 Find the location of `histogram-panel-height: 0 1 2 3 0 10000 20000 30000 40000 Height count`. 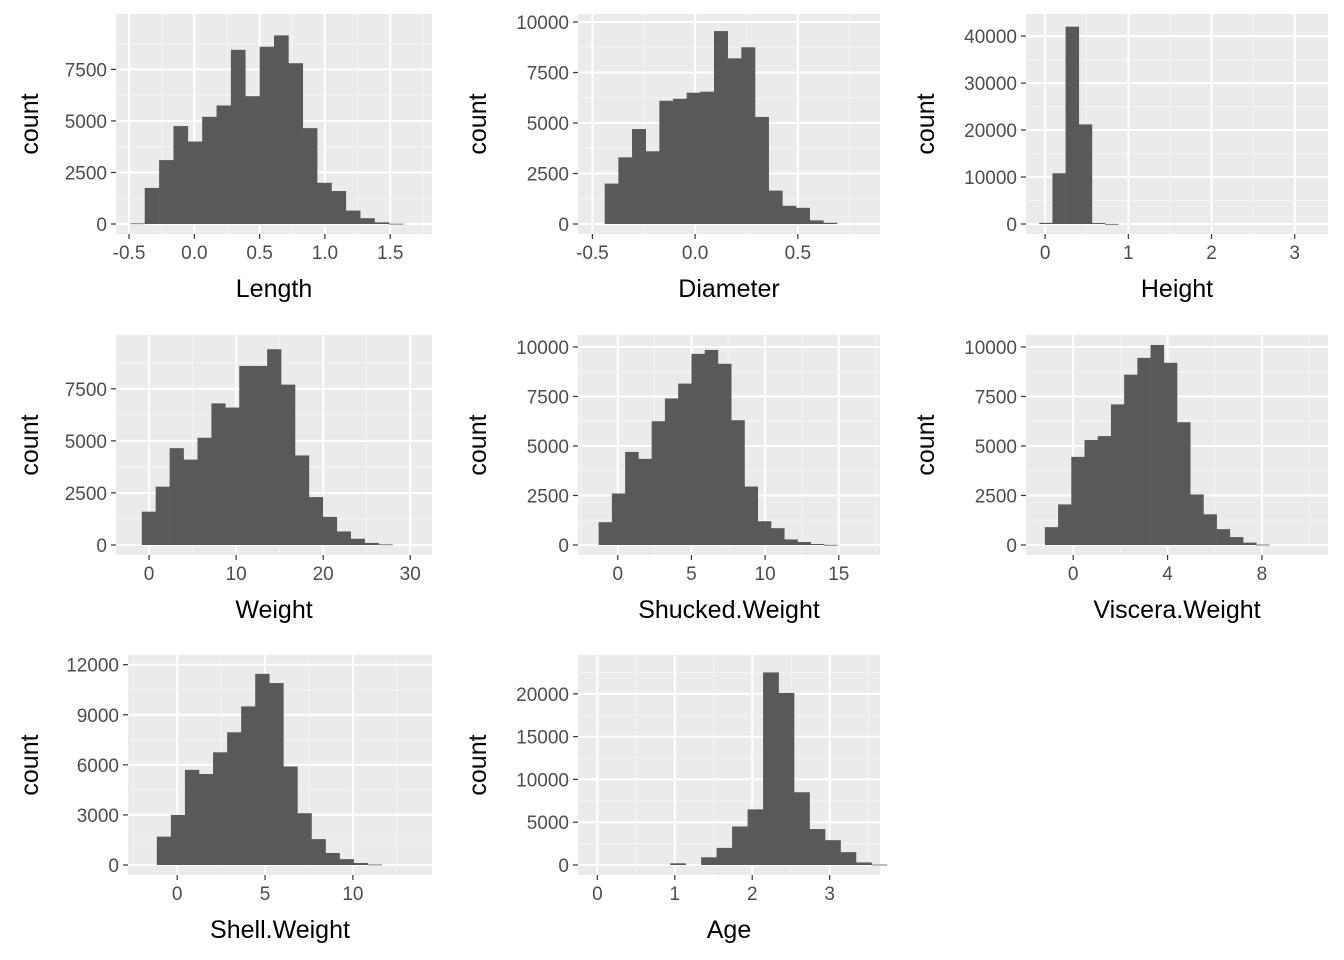

histogram-panel-height: 0 1 2 3 0 10000 20000 30000 40000 Height count is located at coordinates (1120, 158).